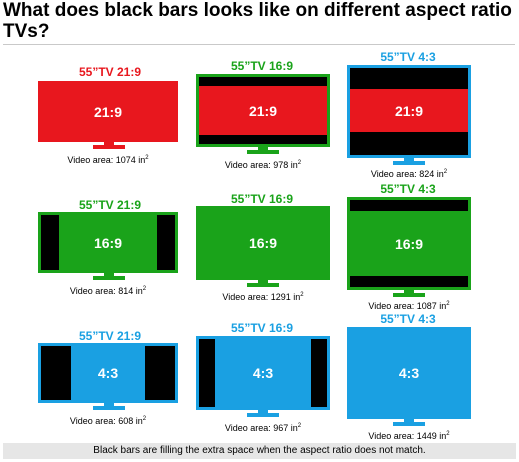  I want to click on tv-screen-16-9: 16:9, so click(263, 243).